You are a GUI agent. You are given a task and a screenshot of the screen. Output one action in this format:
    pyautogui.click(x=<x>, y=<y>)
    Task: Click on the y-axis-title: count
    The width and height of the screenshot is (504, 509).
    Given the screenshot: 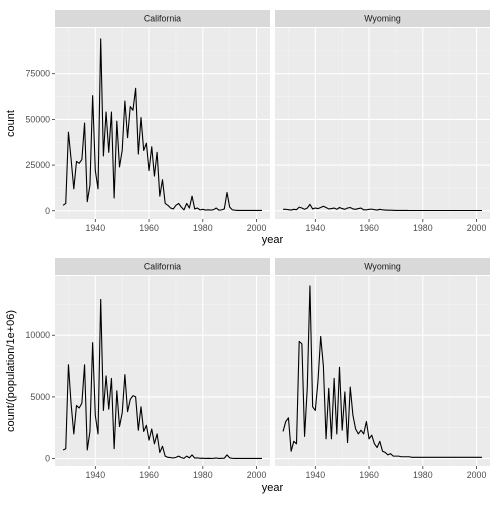 What is the action you would take?
    pyautogui.click(x=11, y=123)
    